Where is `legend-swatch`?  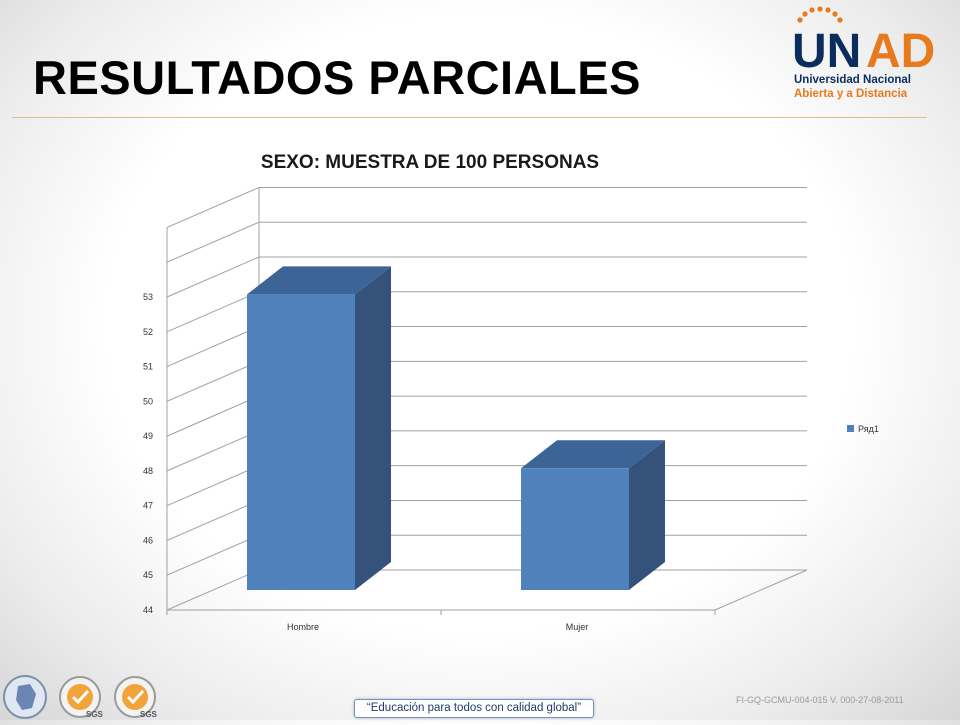 legend-swatch is located at coordinates (850, 428).